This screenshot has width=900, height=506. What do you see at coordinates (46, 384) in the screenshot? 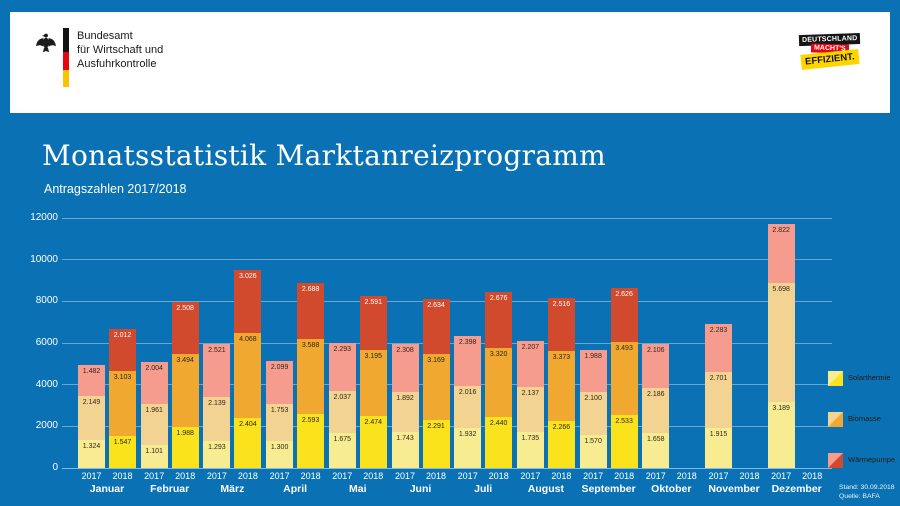
I see `y-axis-tick-label: 4000` at bounding box center [46, 384].